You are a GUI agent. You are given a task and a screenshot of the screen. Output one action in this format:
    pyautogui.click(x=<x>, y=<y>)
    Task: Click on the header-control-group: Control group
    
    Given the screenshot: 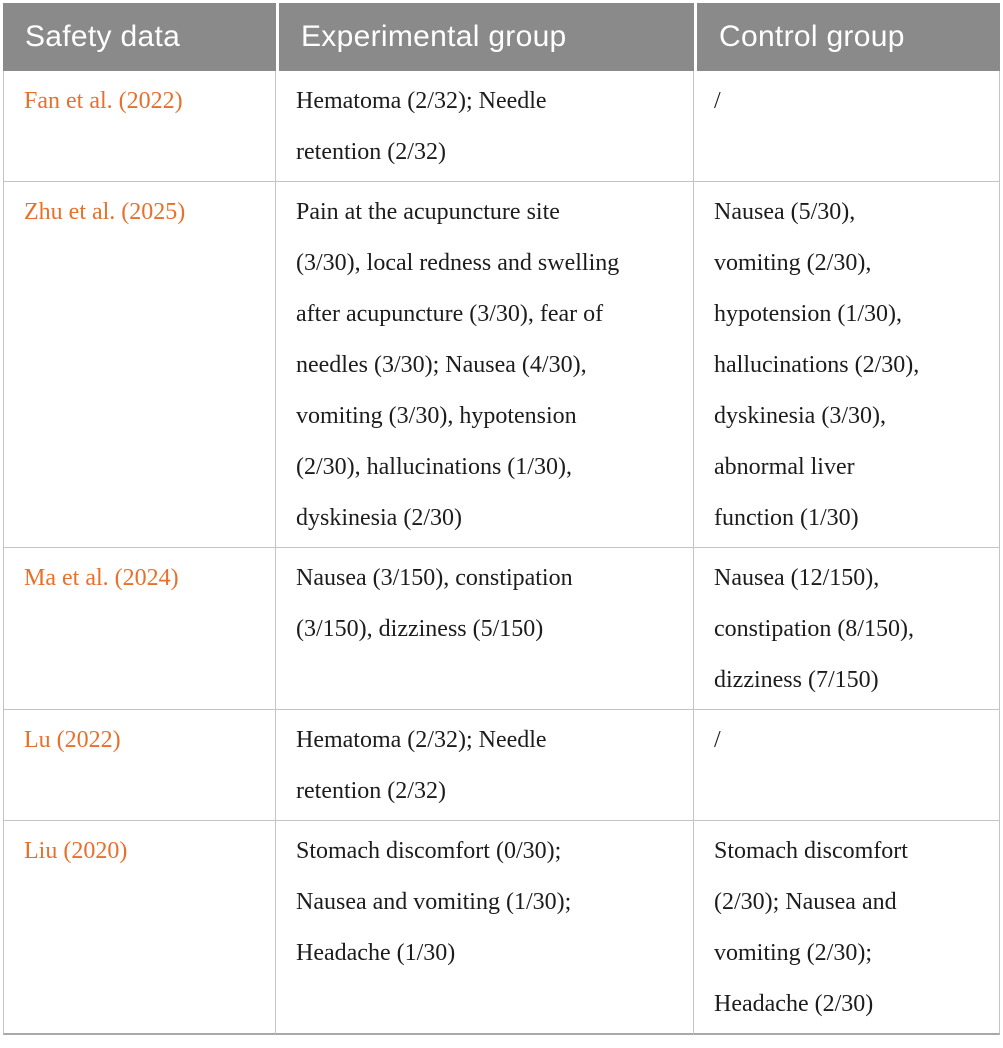 What is the action you would take?
    pyautogui.click(x=847, y=37)
    